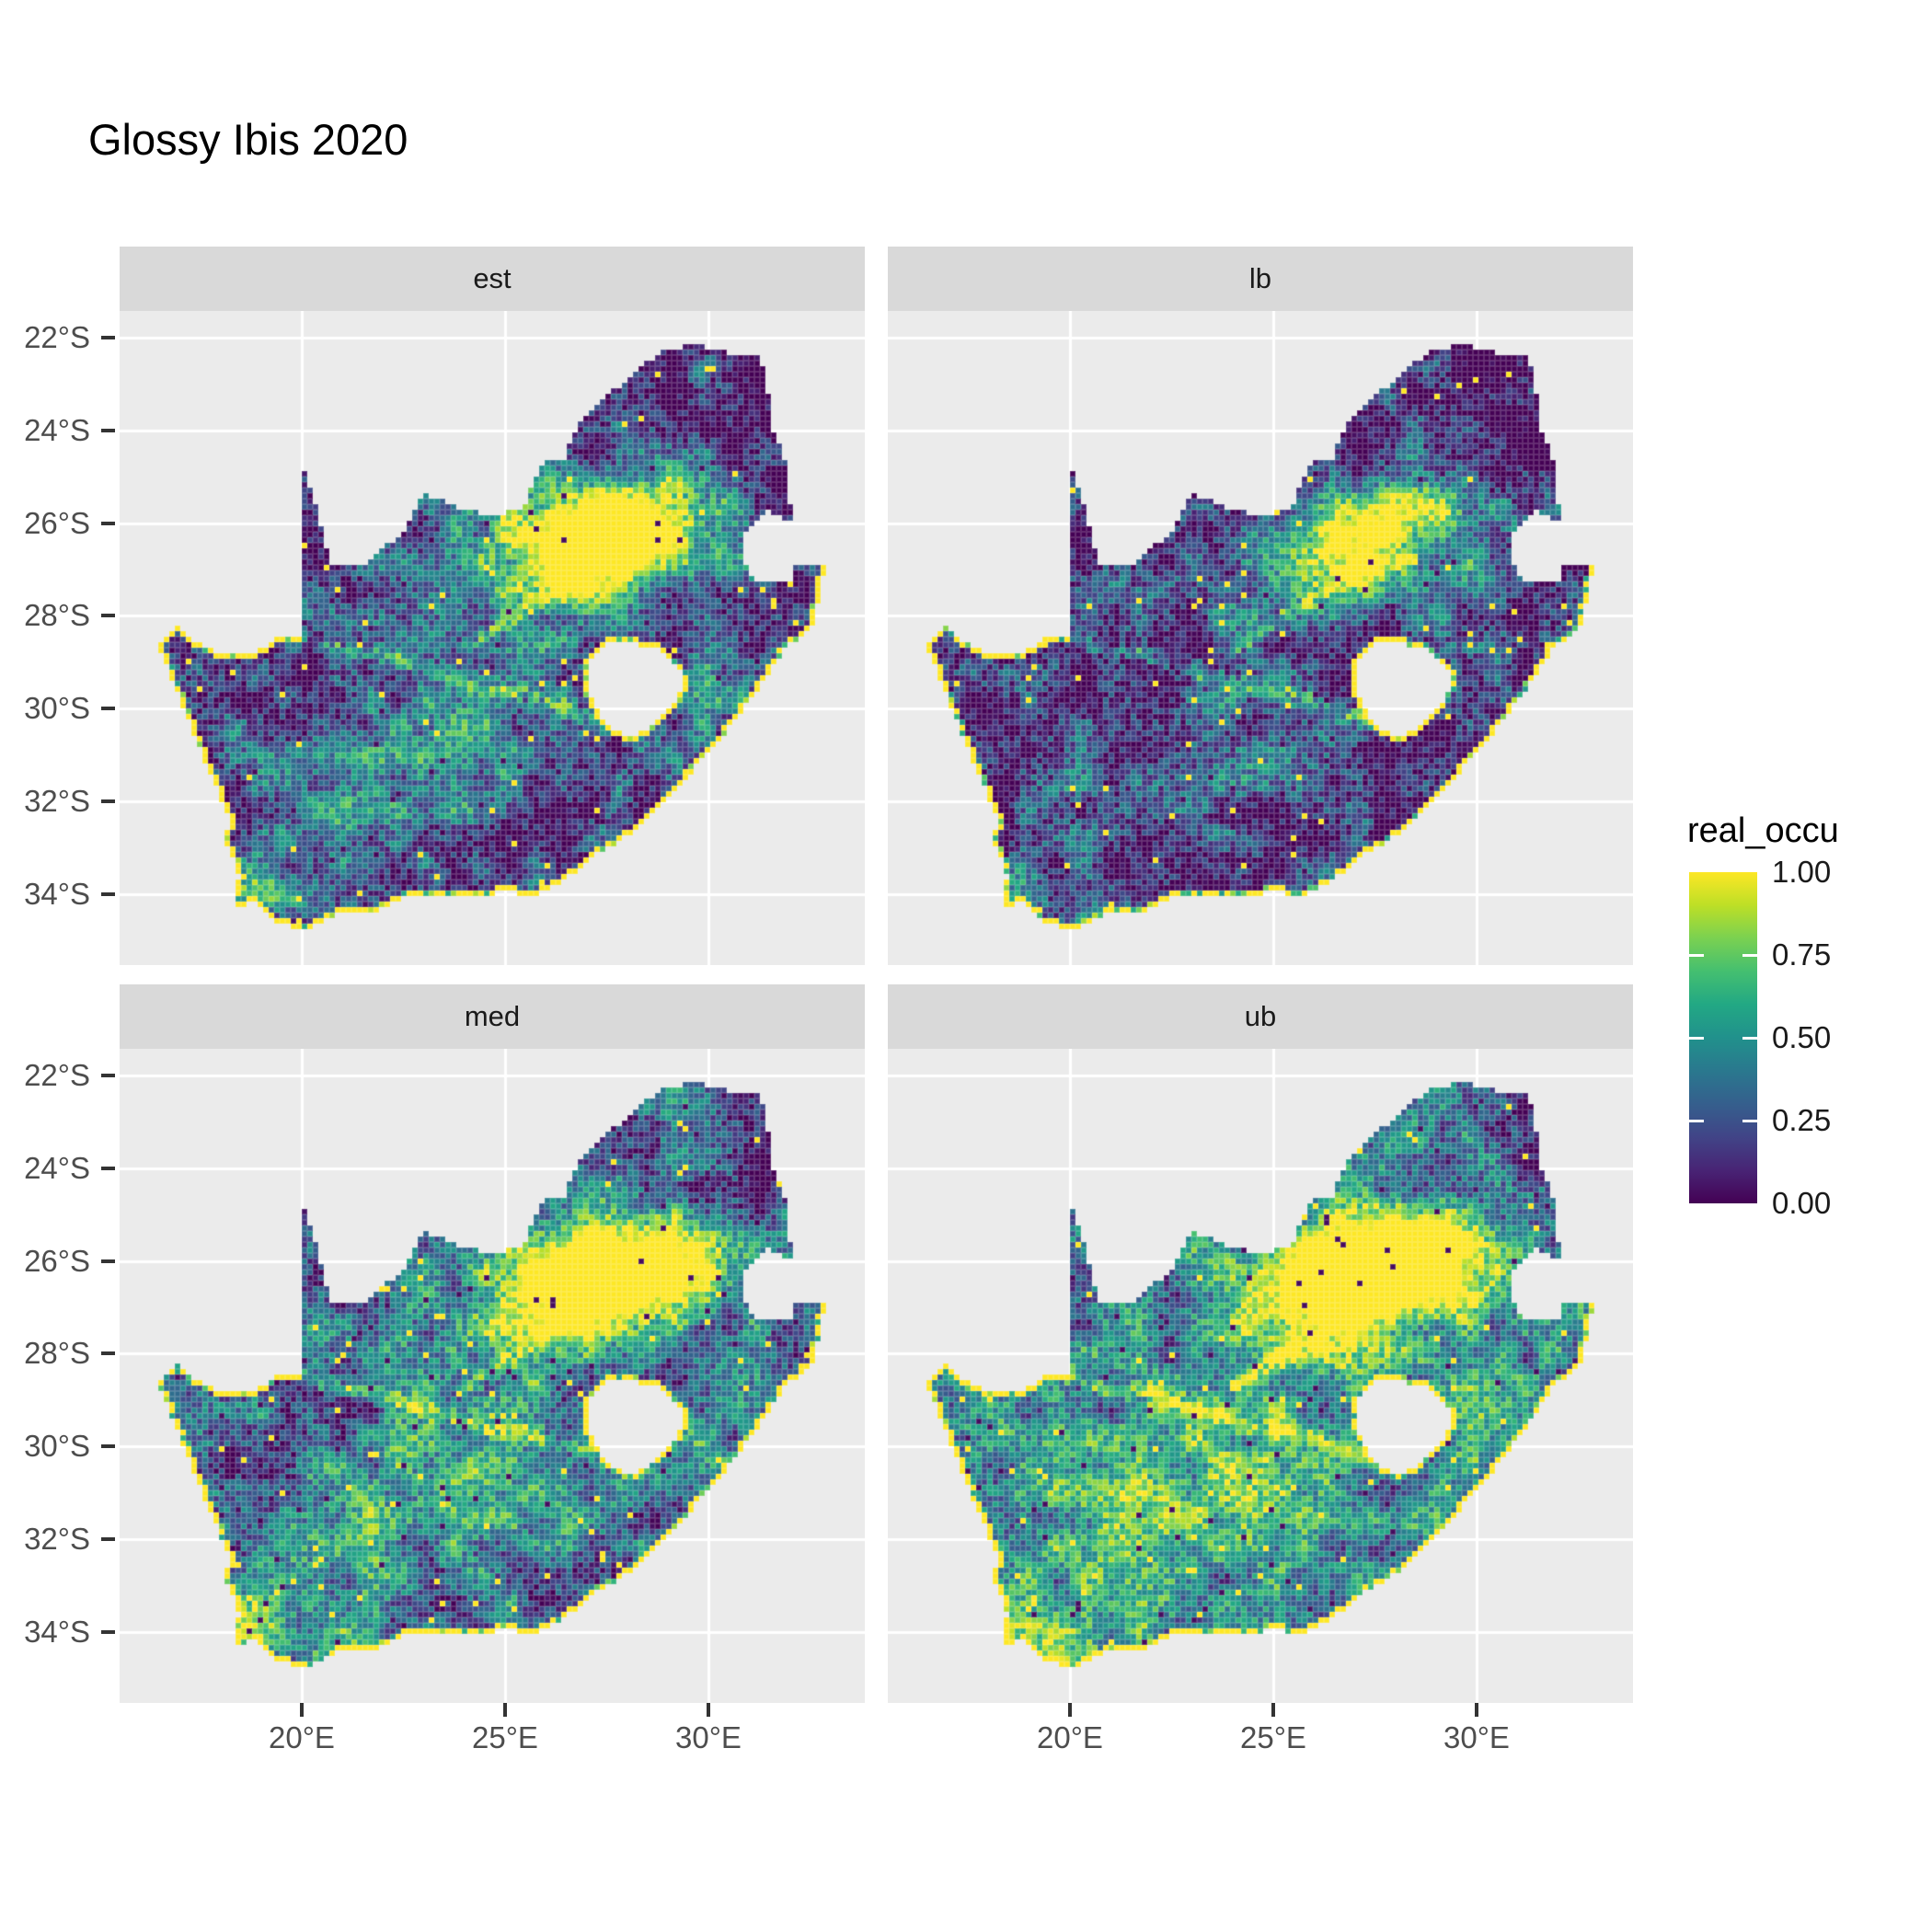  I want to click on map-canvas-est, so click(493, 638).